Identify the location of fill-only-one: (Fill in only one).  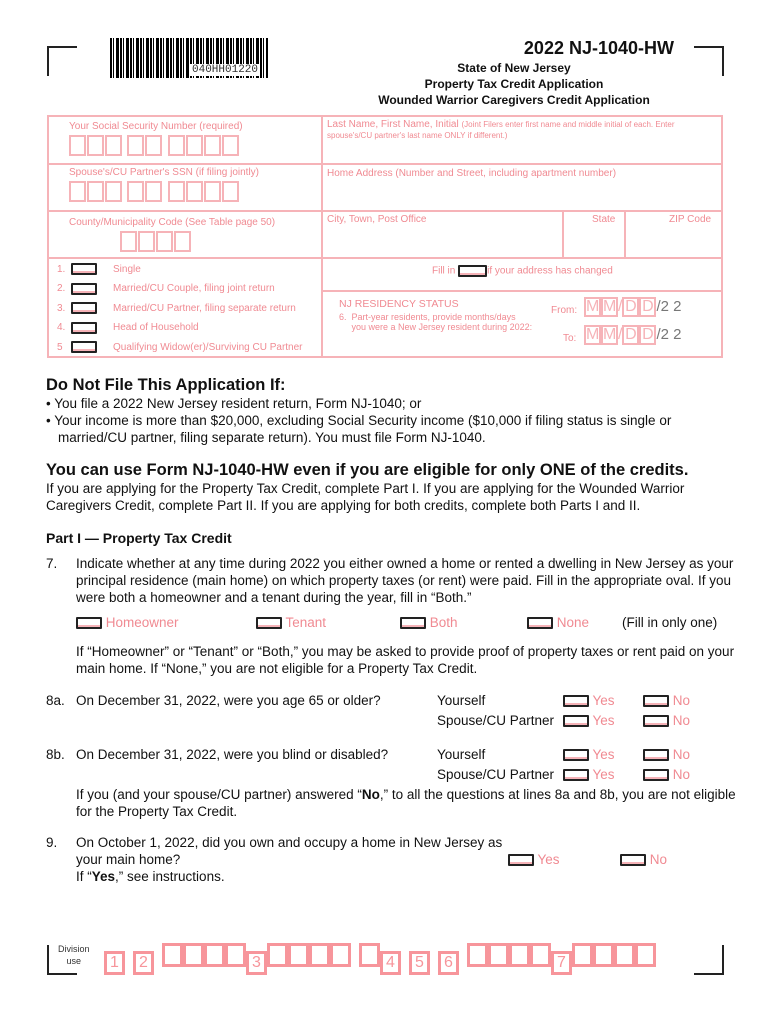
(670, 622).